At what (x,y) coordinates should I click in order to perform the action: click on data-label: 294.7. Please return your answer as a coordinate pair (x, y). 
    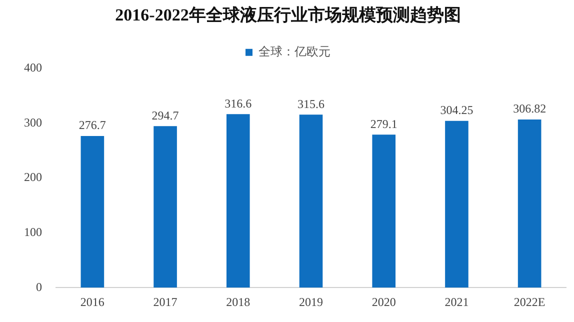
    Looking at the image, I should click on (165, 115).